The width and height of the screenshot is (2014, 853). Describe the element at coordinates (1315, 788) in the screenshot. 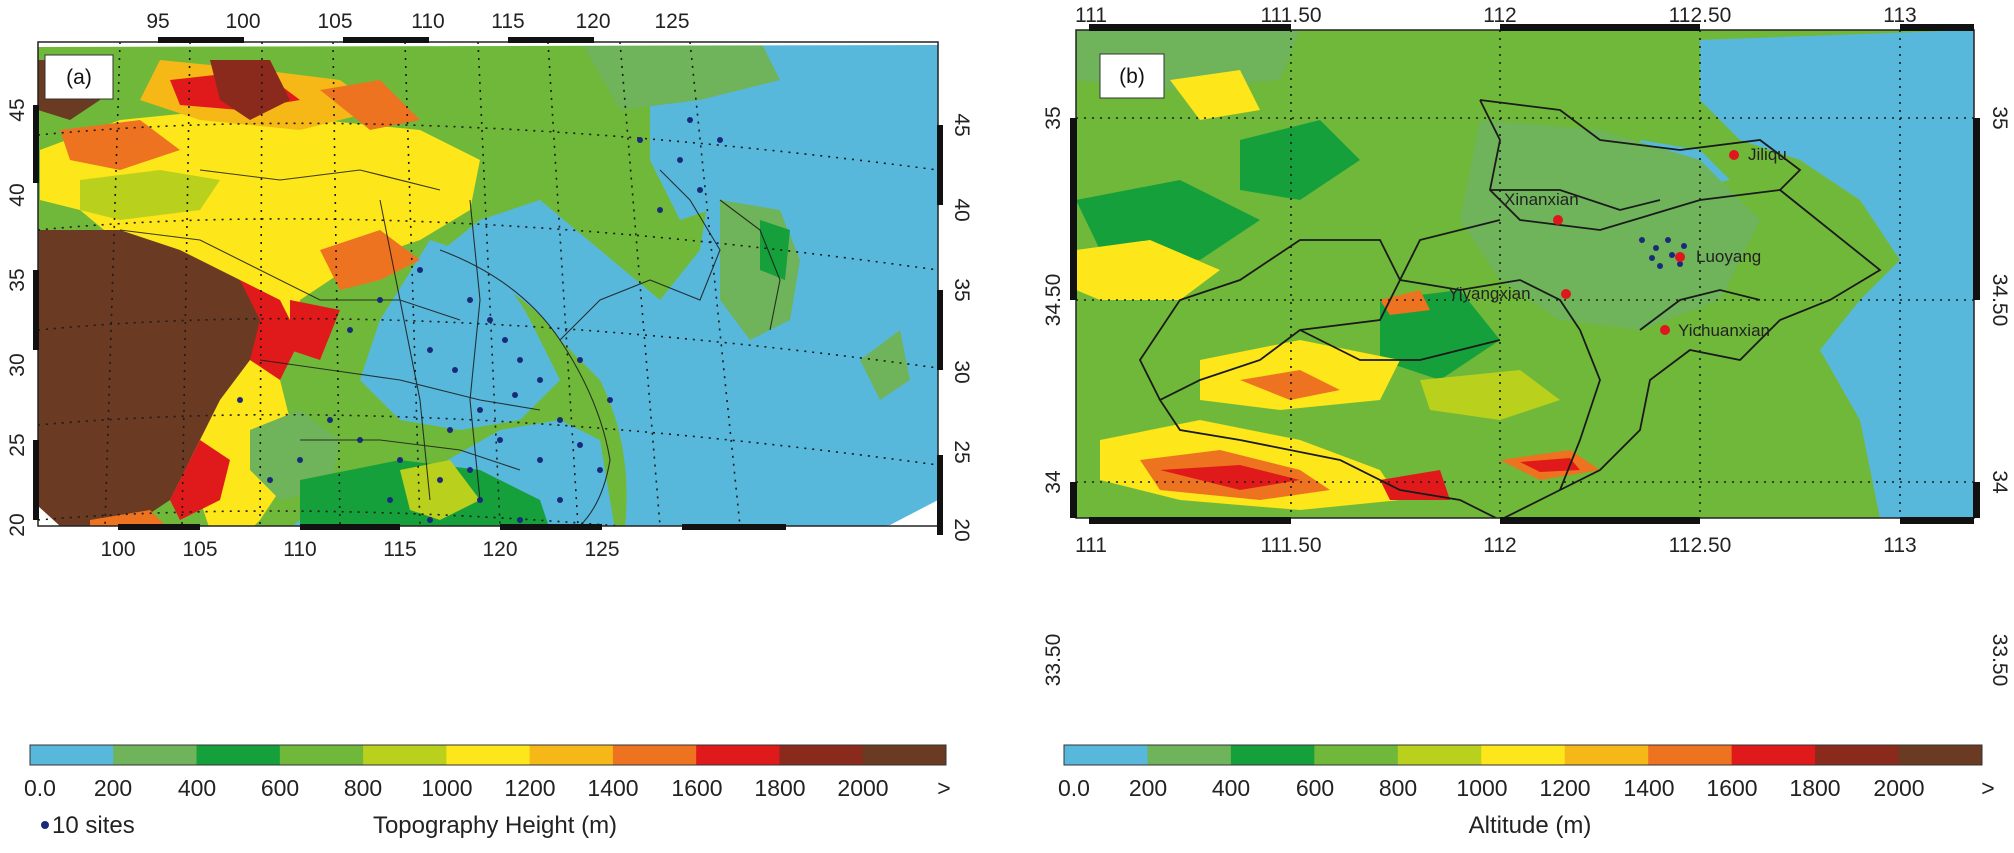

I see `colorbar-b-label: 600` at that location.